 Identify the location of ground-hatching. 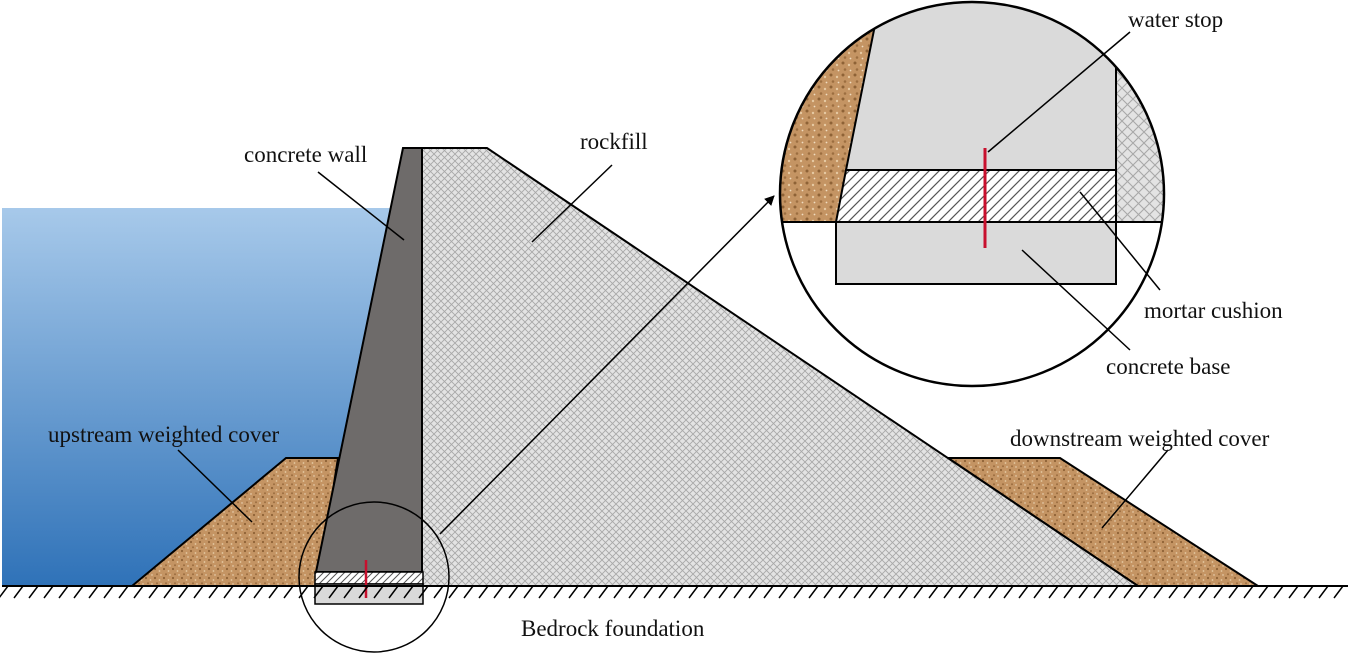
(672, 592).